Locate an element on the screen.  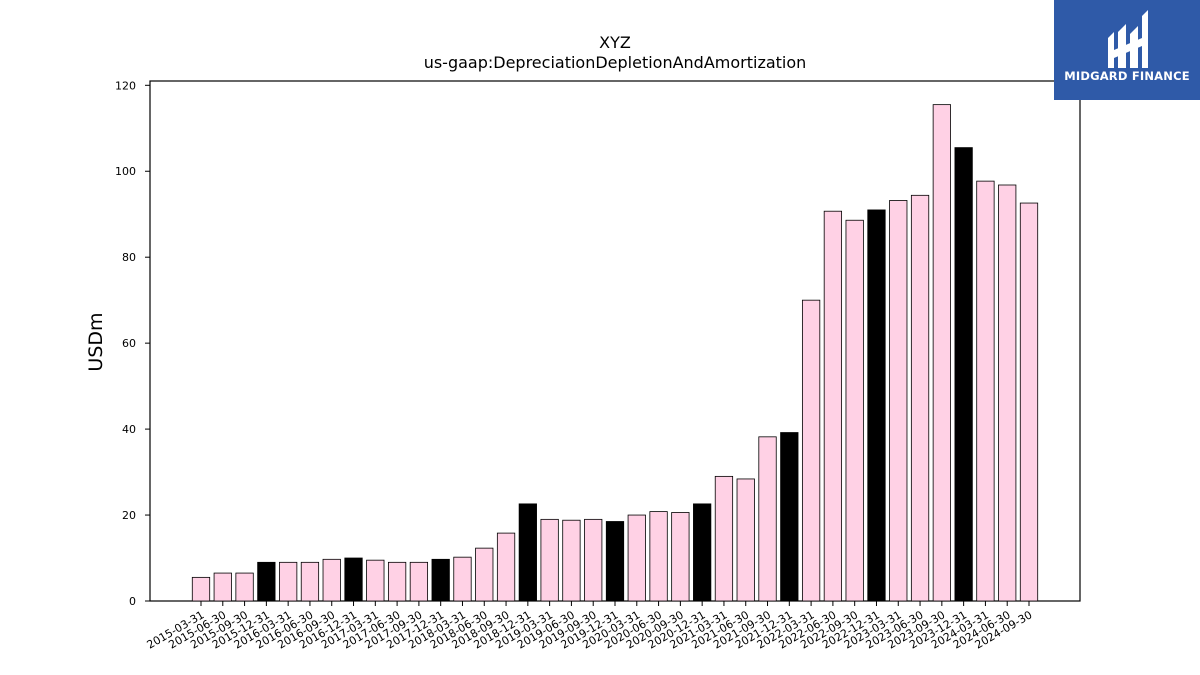
y-axis: 0 20 40 60 80 100 120 is located at coordinates (132, 343).